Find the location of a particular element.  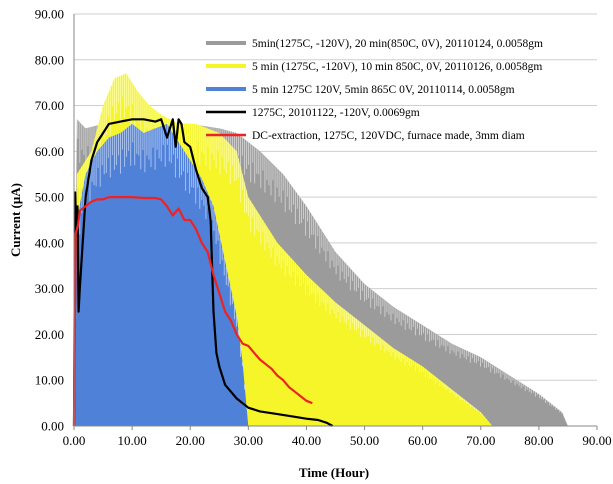

y-tick-label: 30.00 is located at coordinates (49, 288).